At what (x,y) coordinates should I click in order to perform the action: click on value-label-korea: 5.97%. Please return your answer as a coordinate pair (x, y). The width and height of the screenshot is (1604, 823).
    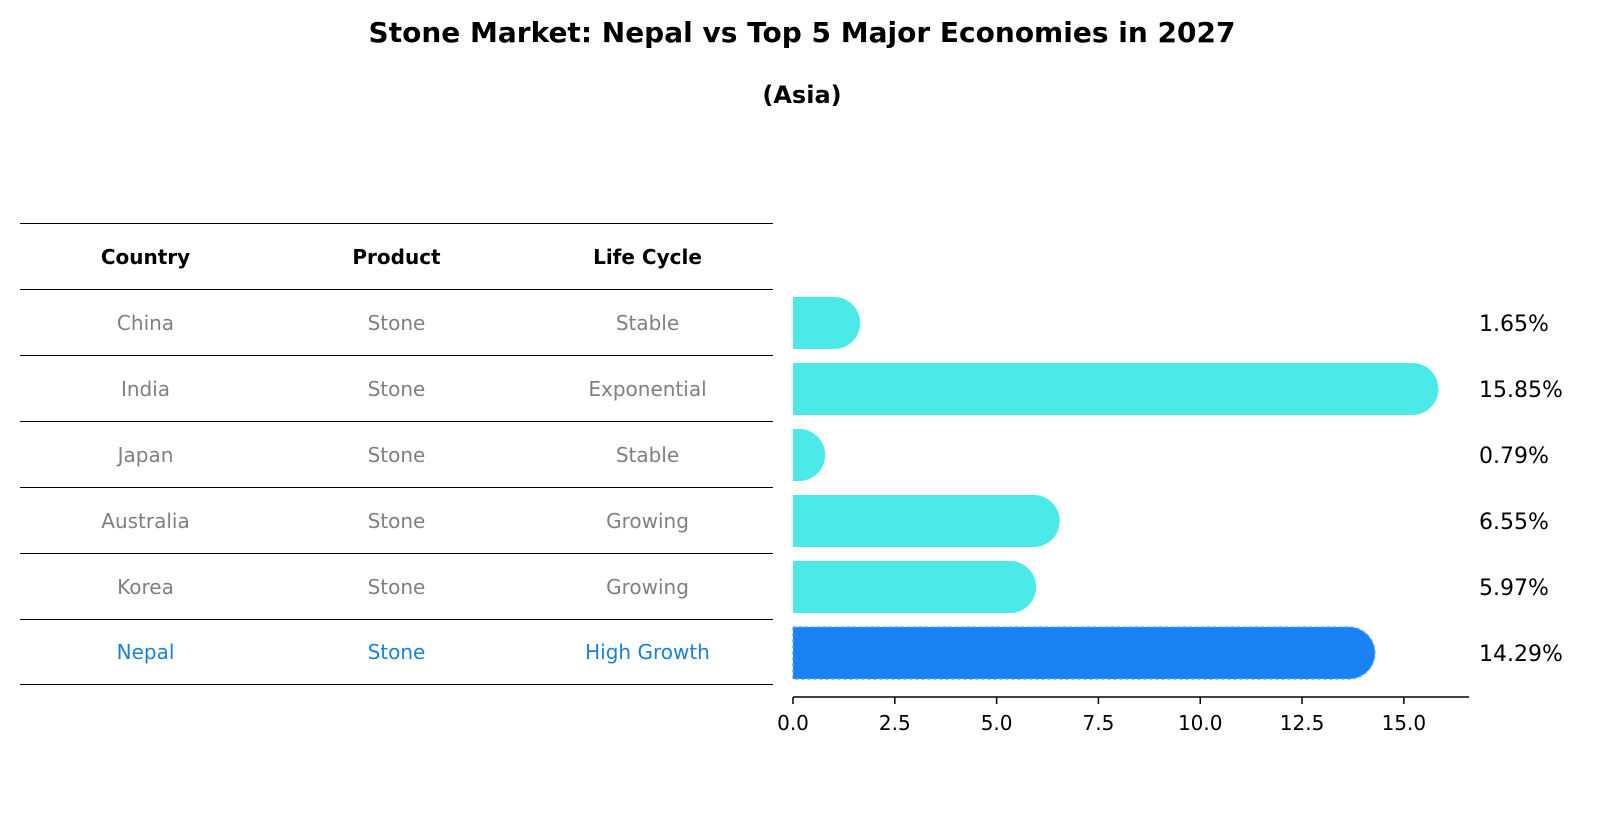
    Looking at the image, I should click on (1514, 588).